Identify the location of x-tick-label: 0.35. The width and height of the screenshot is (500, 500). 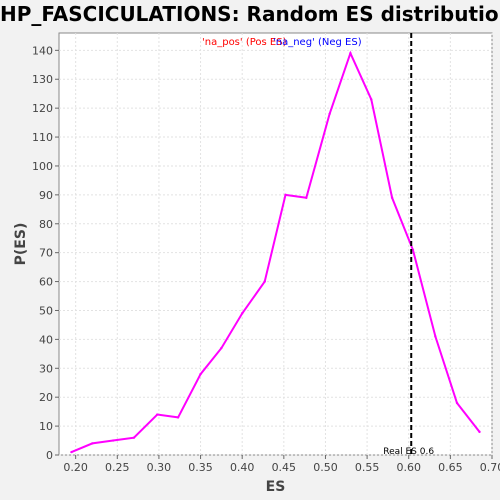
(200, 467).